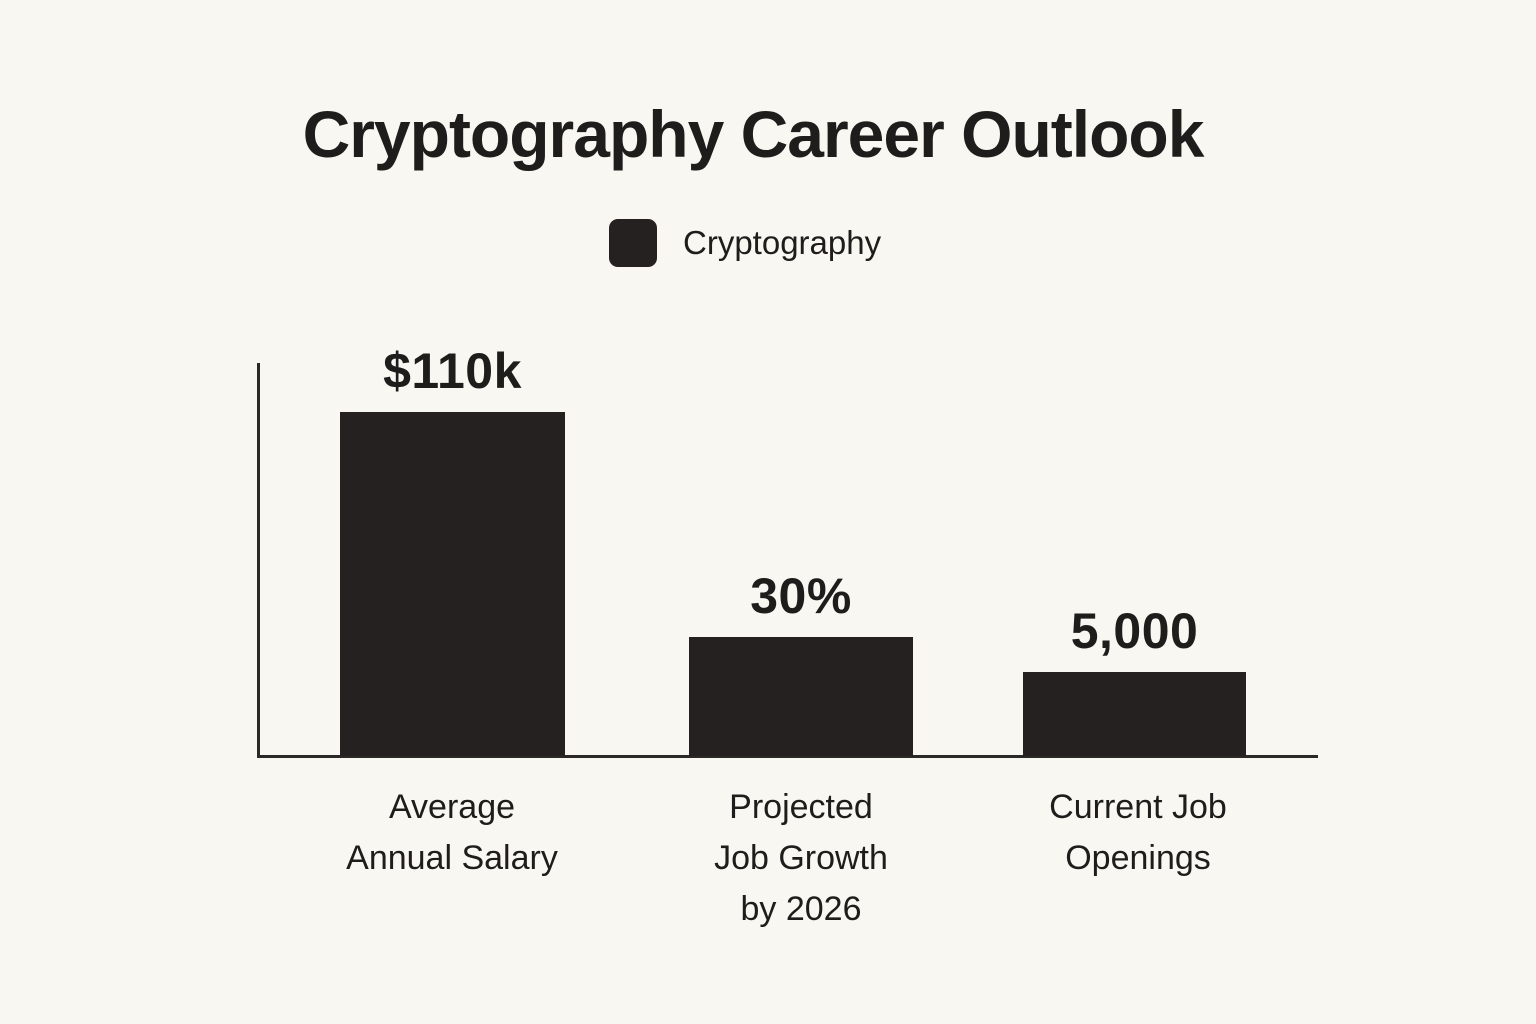  I want to click on bar-current-job-openings, so click(1134, 714).